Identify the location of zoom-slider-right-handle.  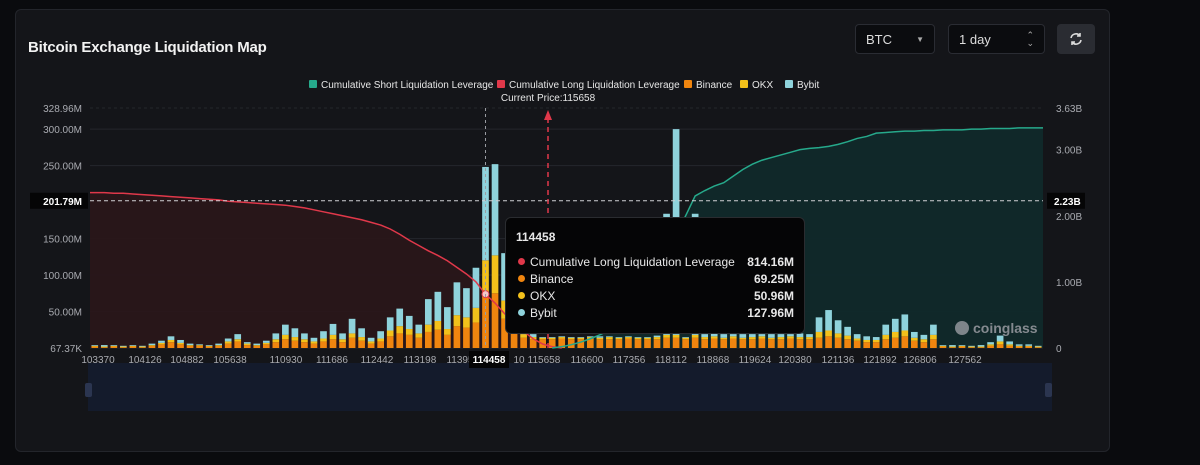
(1048, 390).